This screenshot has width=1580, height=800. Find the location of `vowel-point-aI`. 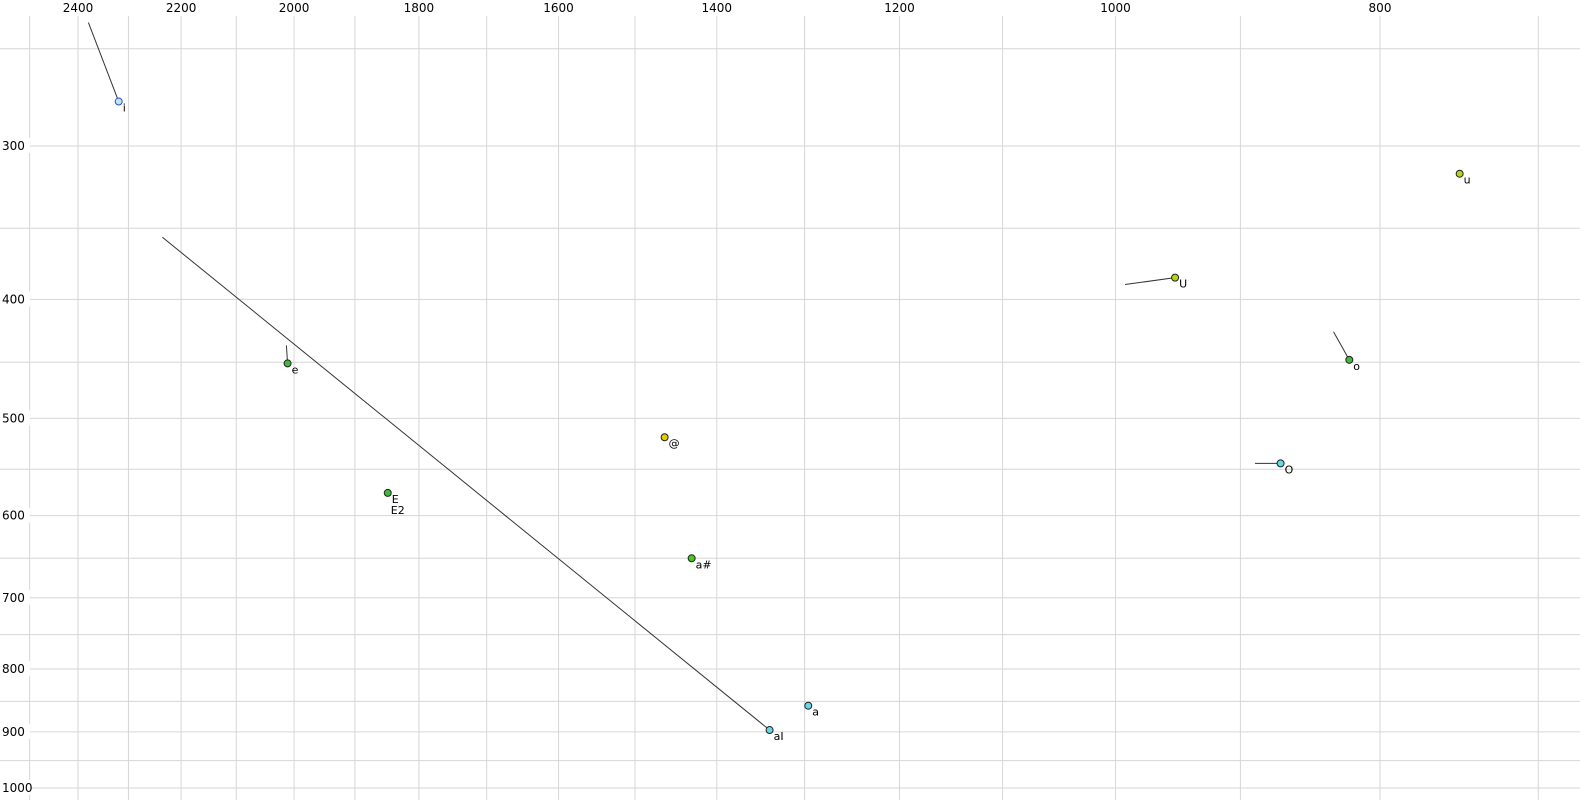

vowel-point-aI is located at coordinates (769, 730).